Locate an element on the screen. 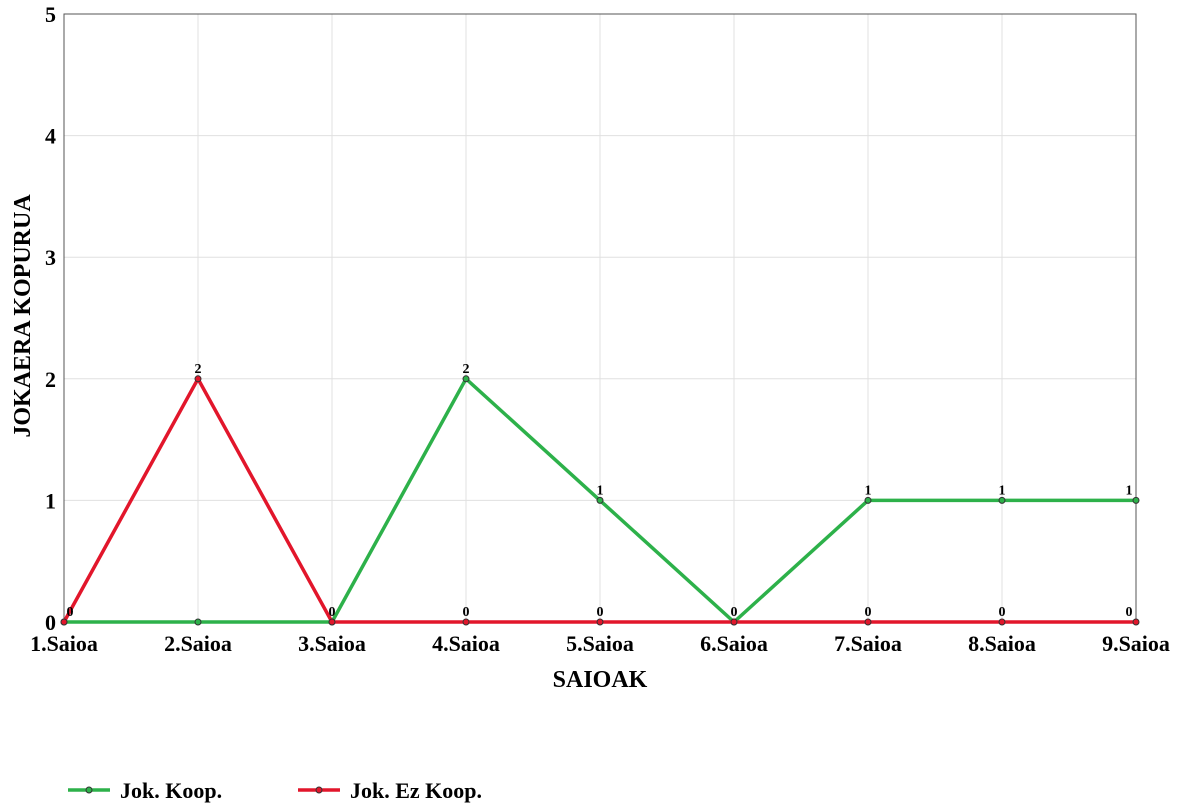 Image resolution: width=1185 pixels, height=809 pixels. y-tick-label: 2 is located at coordinates (50, 379).